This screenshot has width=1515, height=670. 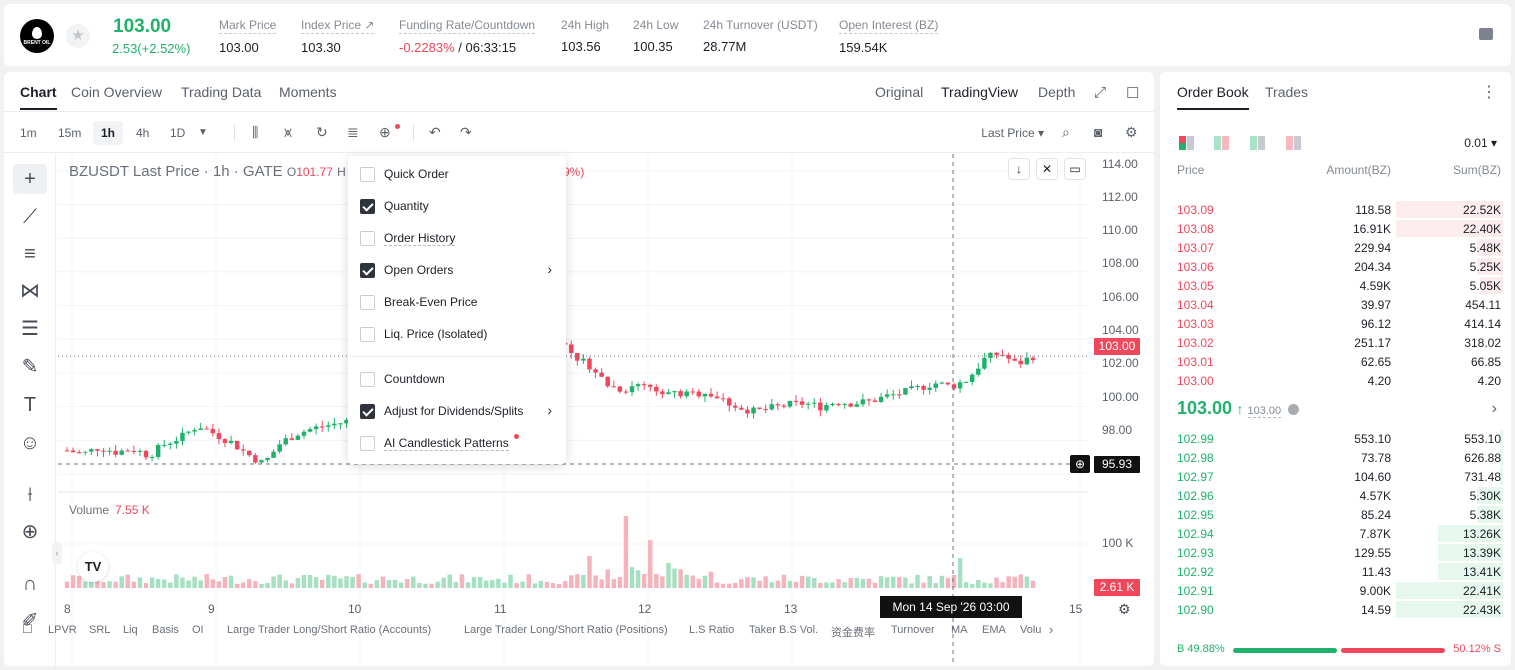 I want to click on stat-index-price: Index Price ↗ 103.30, so click(x=338, y=36).